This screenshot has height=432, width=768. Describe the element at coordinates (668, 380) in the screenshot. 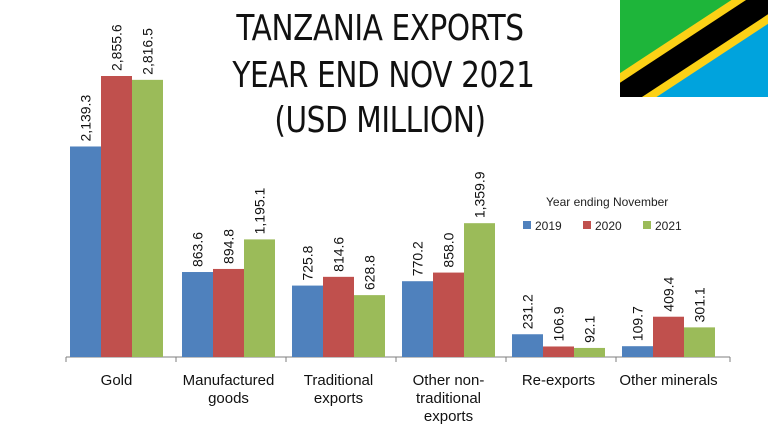

I see `category-label-5-0: Other minerals` at that location.